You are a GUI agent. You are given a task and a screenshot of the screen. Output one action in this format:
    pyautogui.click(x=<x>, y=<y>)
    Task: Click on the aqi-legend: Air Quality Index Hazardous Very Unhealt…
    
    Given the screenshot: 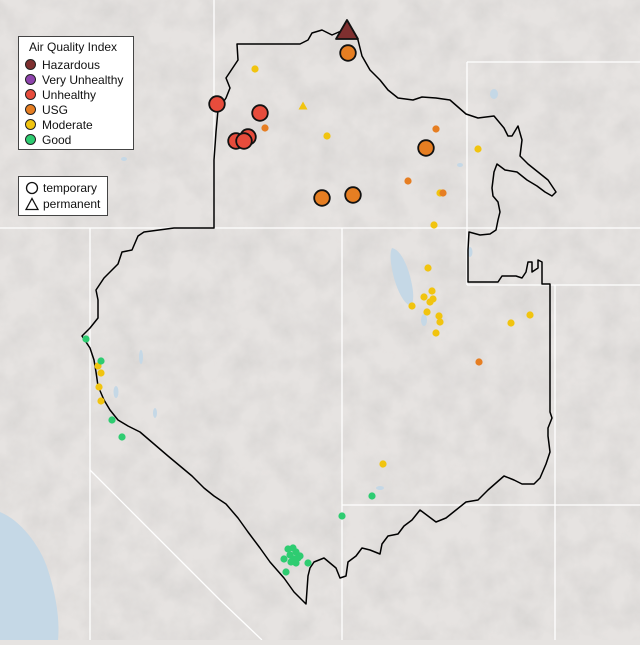 What is the action you would take?
    pyautogui.click(x=76, y=93)
    